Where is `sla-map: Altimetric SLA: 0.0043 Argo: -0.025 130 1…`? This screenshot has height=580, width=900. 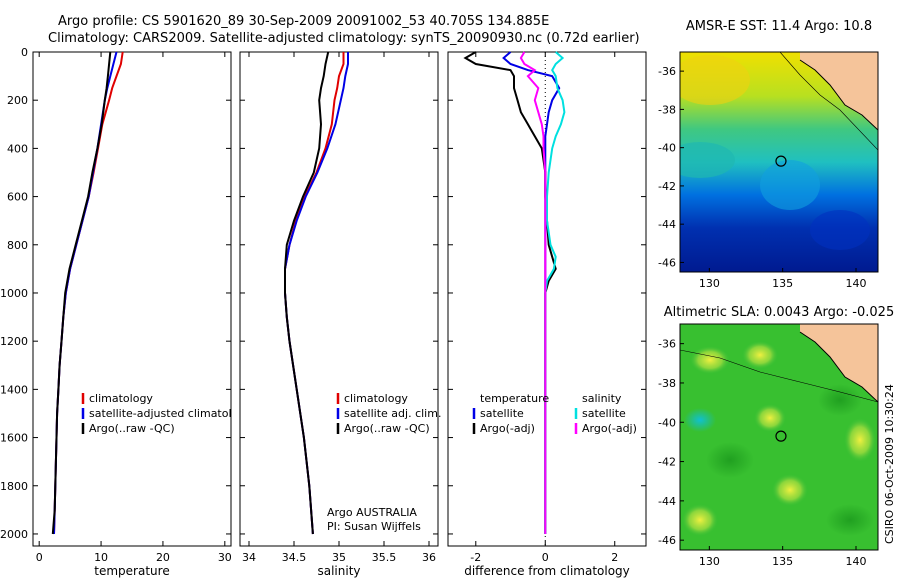 sla-map: Altimetric SLA: 0.0043 Argo: -0.025 130 1… is located at coordinates (776, 436).